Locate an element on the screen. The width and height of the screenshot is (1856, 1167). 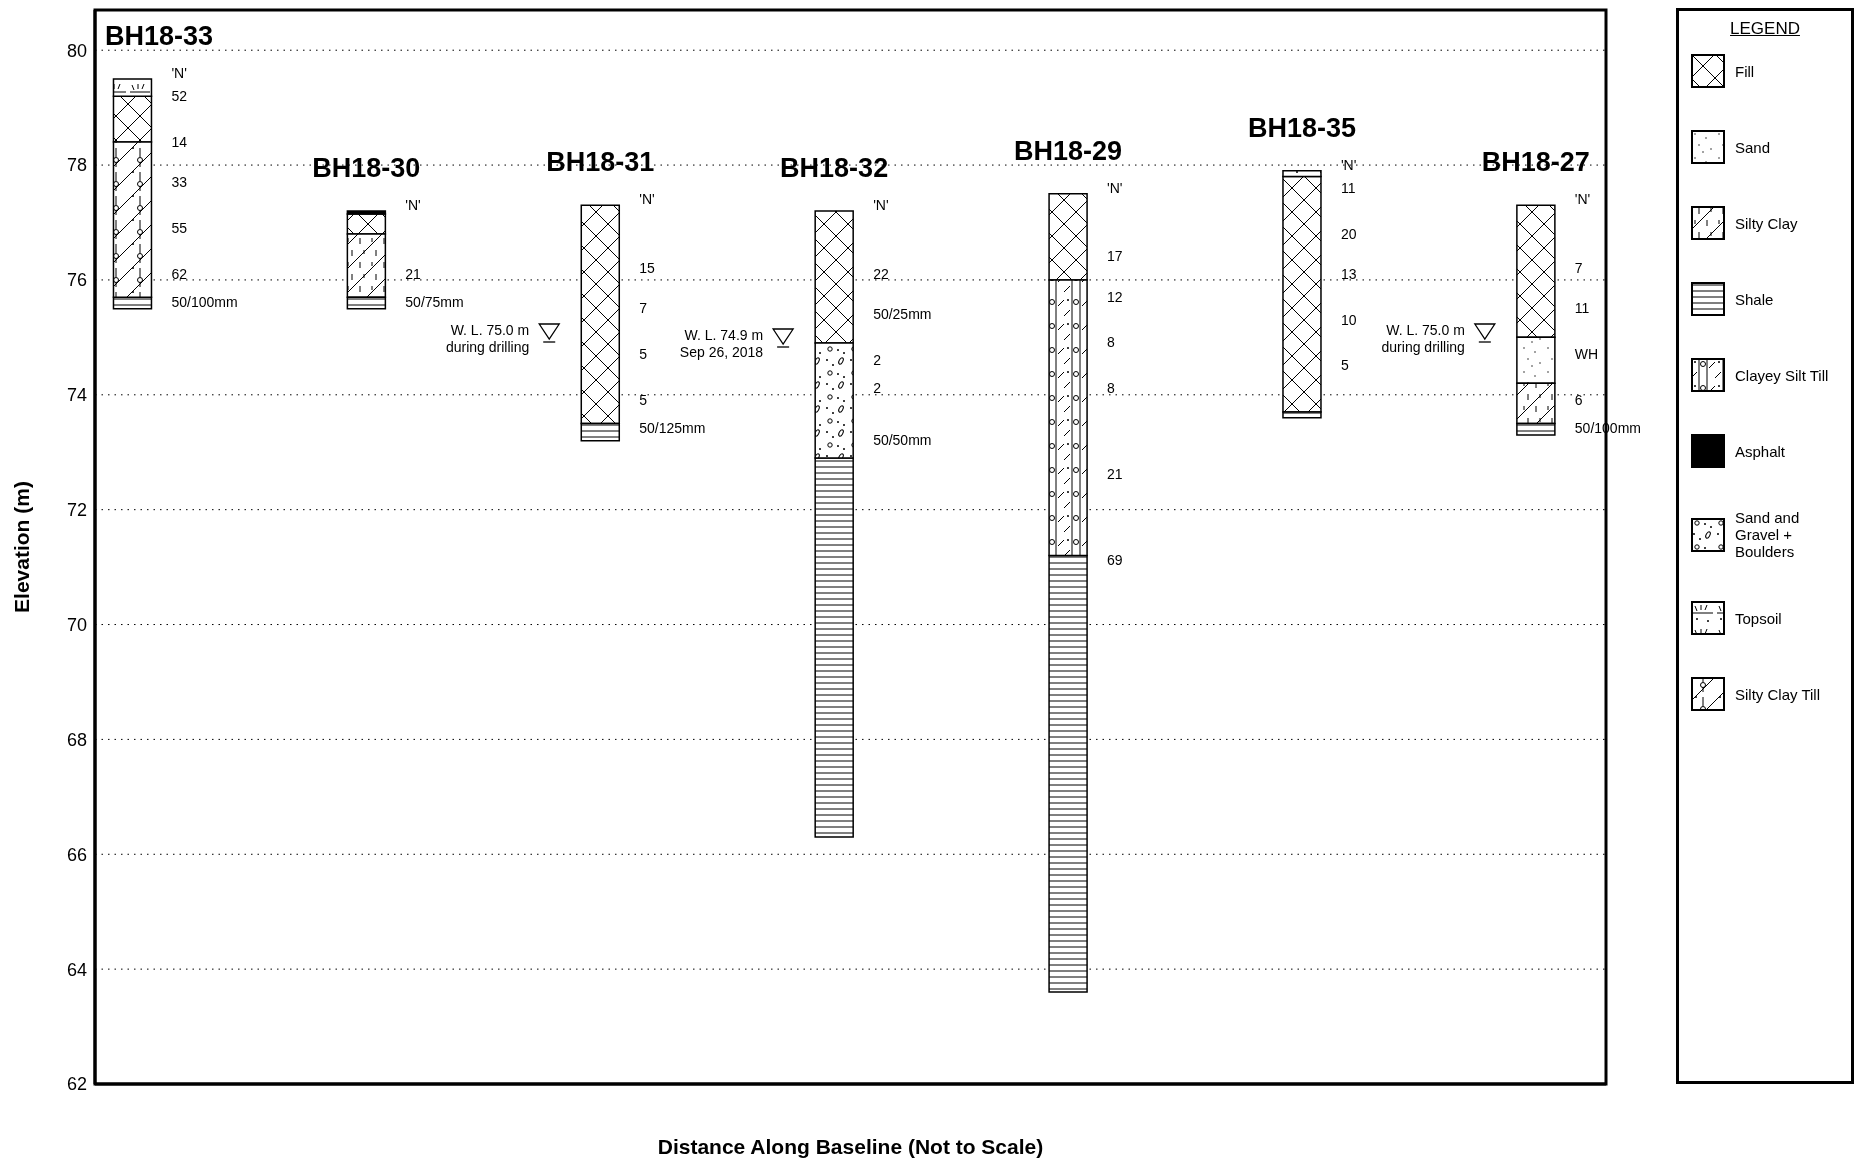
y-tick-label: 64 is located at coordinates (76, 969).